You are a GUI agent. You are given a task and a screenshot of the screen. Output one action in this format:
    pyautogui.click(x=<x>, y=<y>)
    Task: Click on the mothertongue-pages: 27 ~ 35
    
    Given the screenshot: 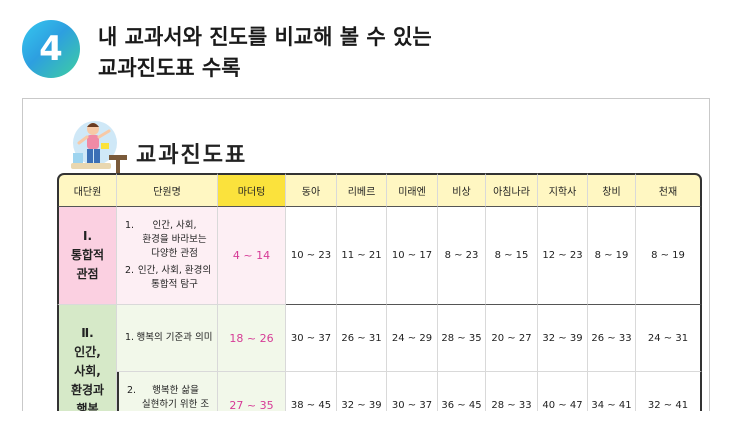 What is the action you would take?
    pyautogui.click(x=252, y=391)
    